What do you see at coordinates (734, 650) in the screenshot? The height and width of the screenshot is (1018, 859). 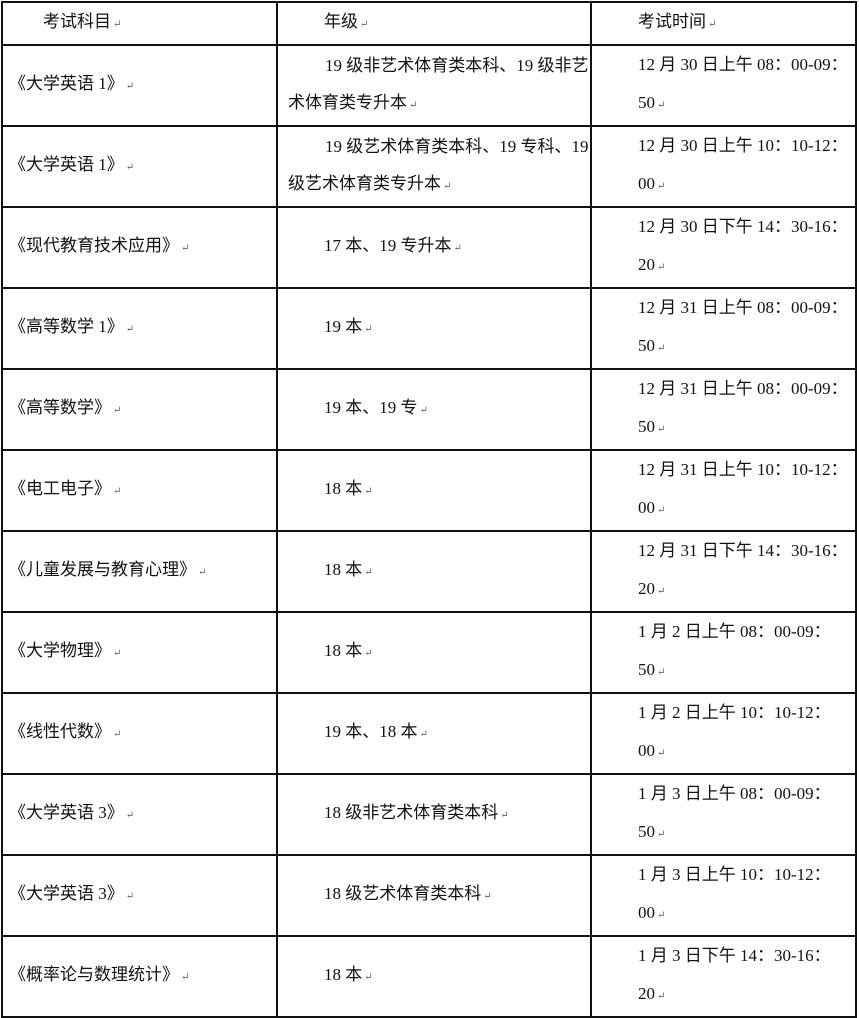 I see `time-cell-text: 1 月 2 日上午 08：00-09：50` at bounding box center [734, 650].